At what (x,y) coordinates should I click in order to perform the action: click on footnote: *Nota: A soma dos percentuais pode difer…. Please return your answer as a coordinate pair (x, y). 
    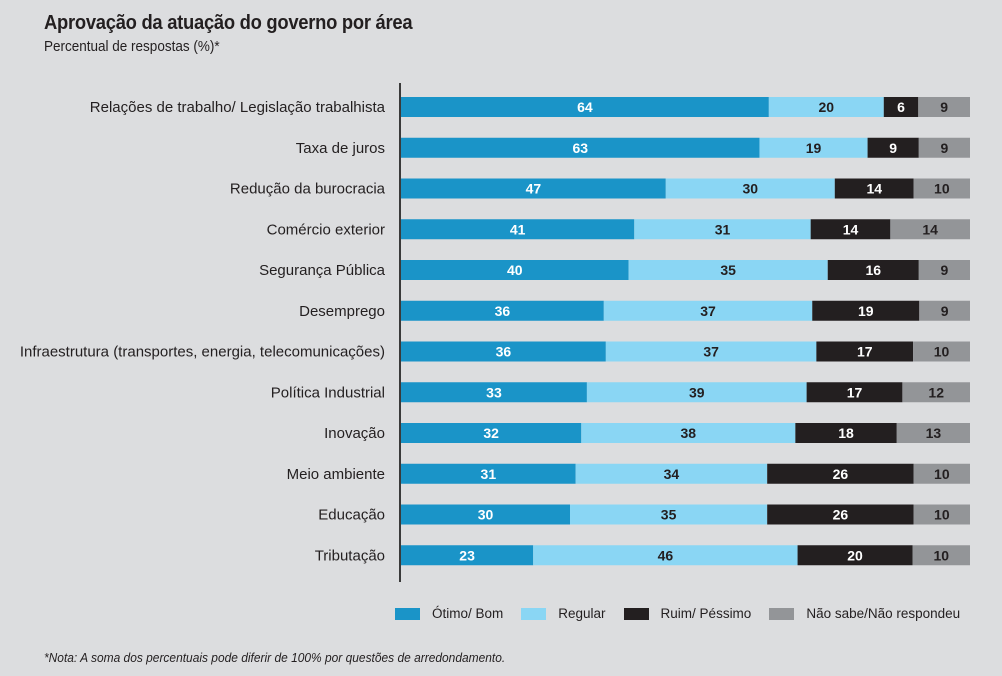
    Looking at the image, I should click on (275, 657).